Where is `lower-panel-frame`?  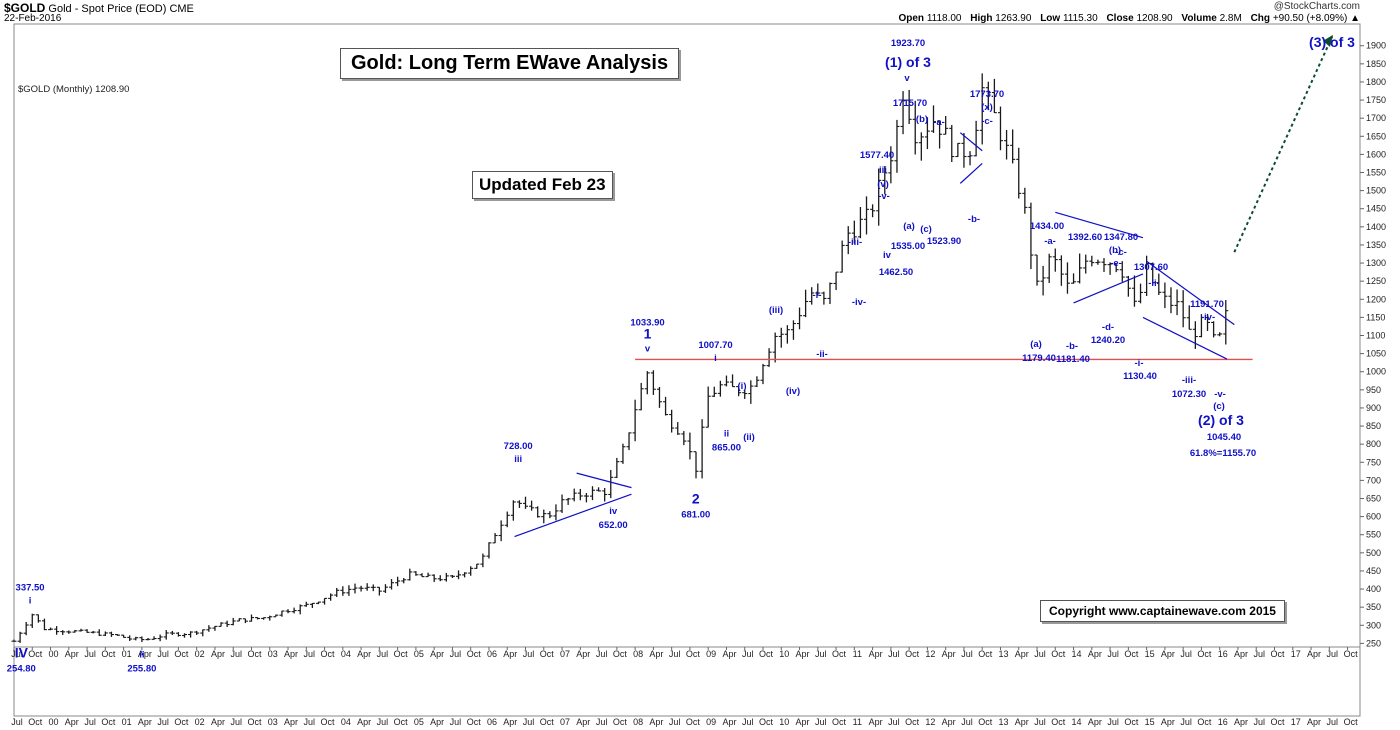 lower-panel-frame is located at coordinates (687, 681).